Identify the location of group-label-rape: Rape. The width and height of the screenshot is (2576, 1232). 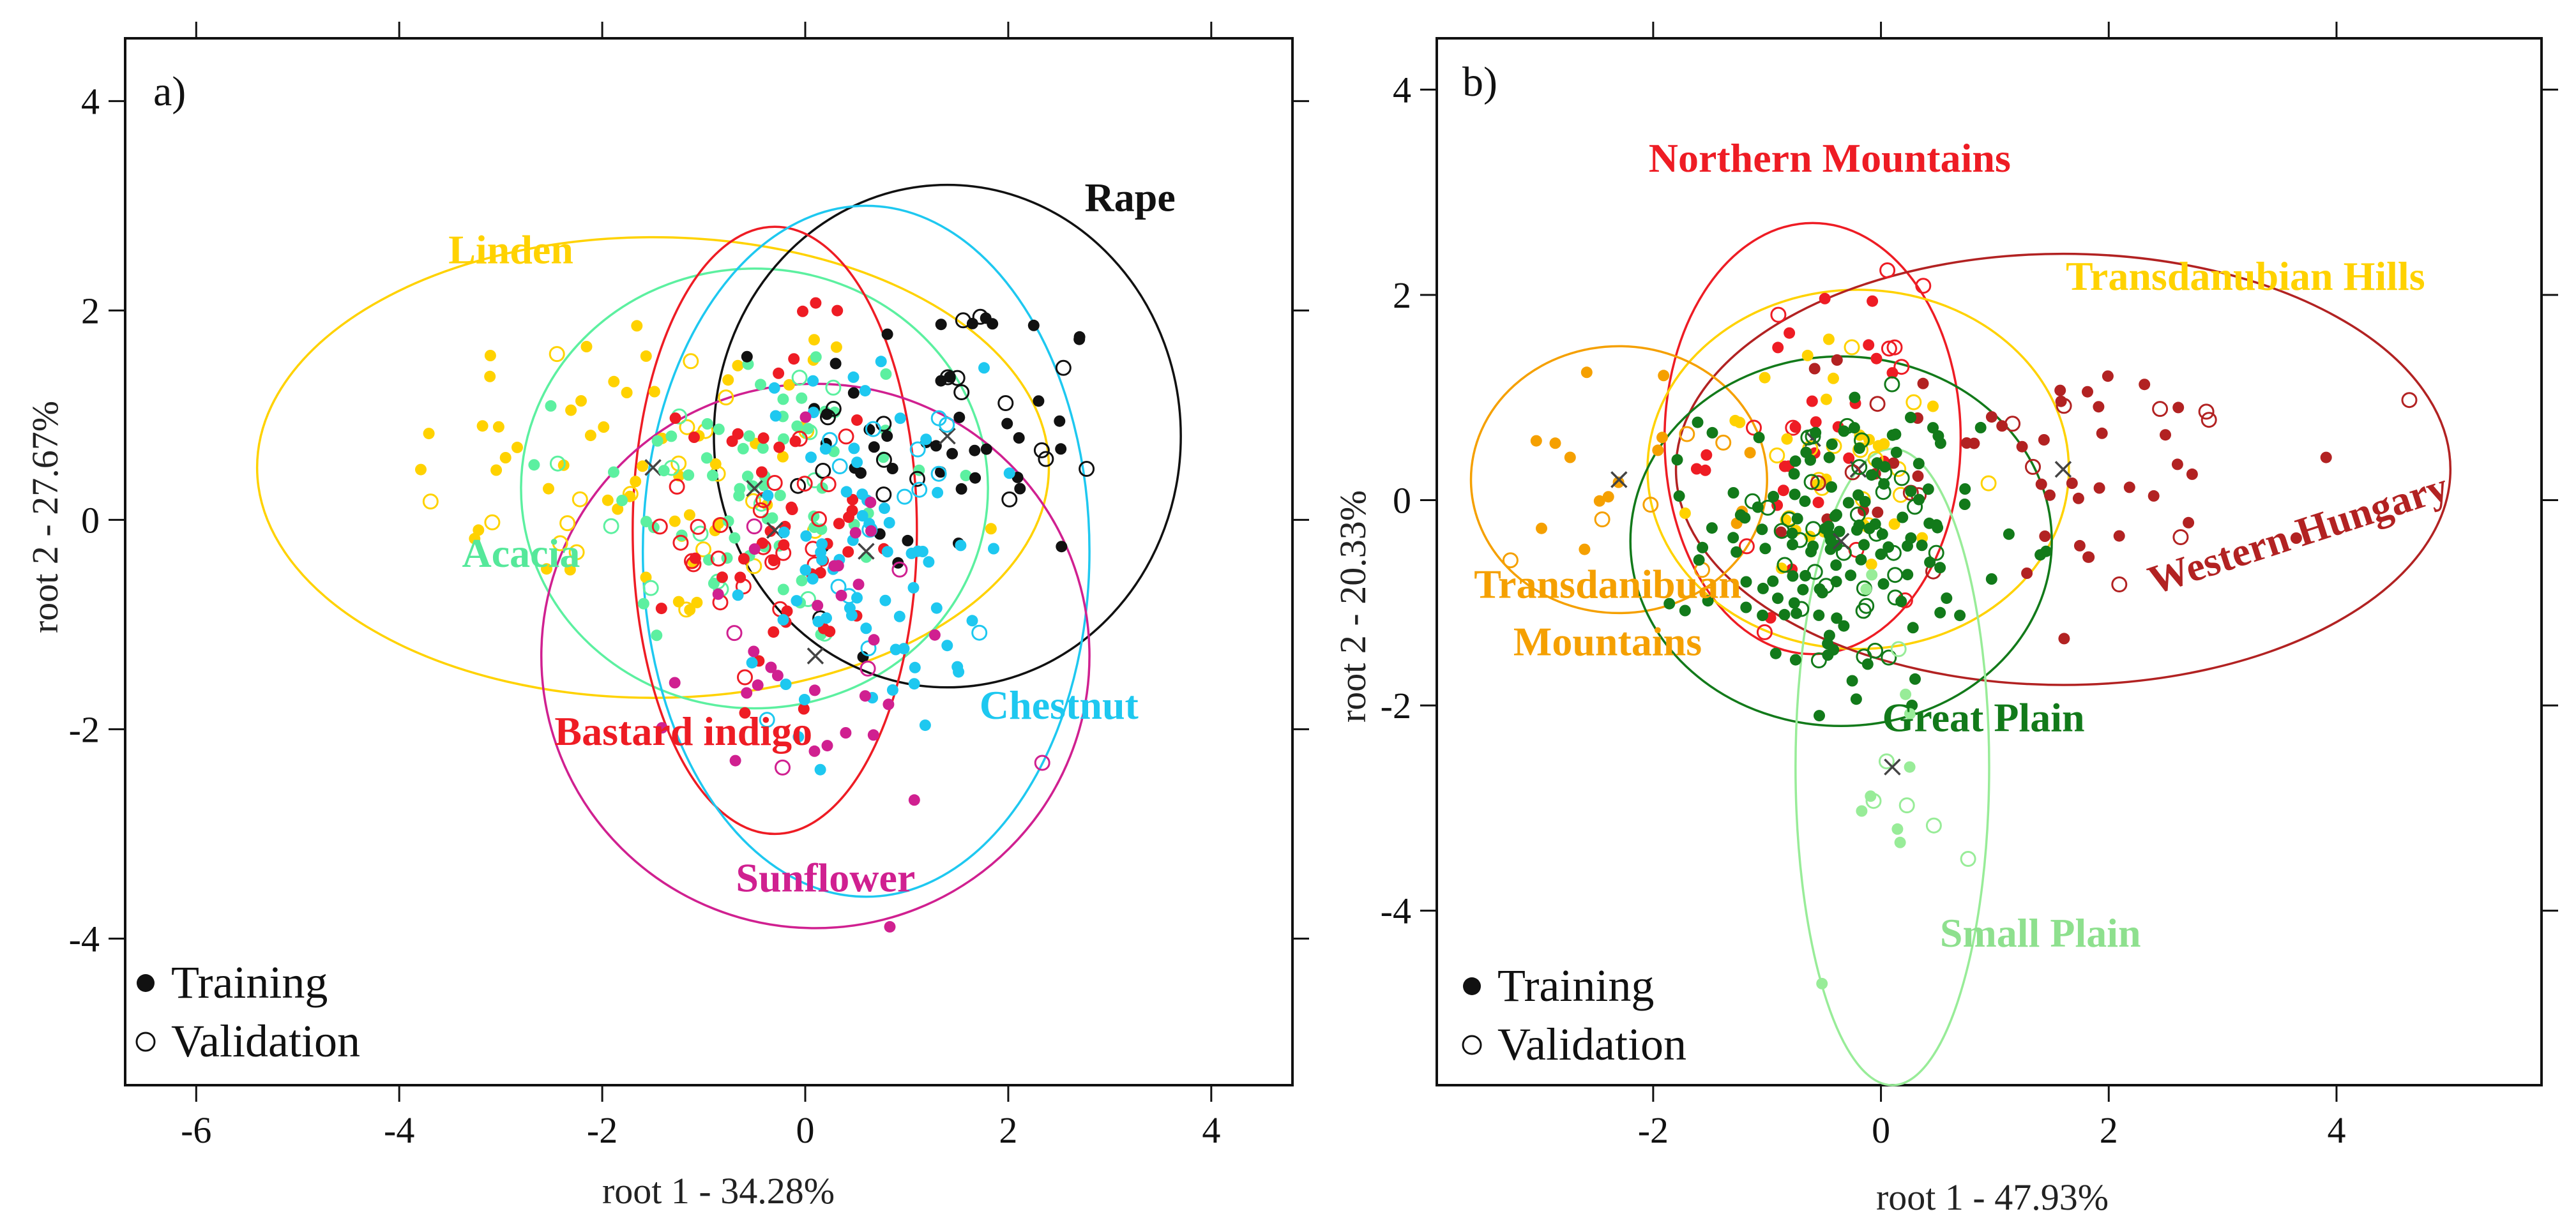
(1131, 197).